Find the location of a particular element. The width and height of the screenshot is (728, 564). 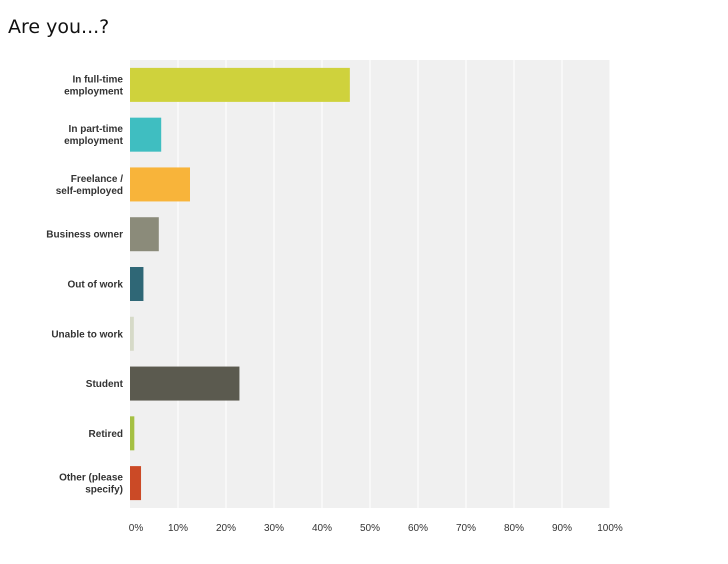

x-tick-label: 100% is located at coordinates (610, 528).